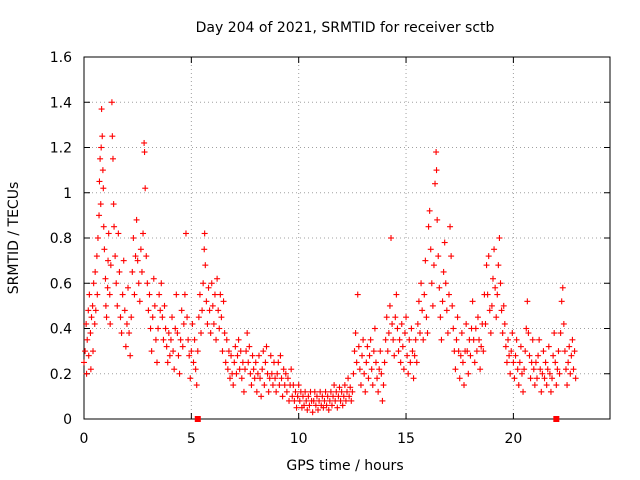 The width and height of the screenshot is (640, 480). Describe the element at coordinates (61, 239) in the screenshot. I see `y-tick-labels: 0 0.2 0.4 0.6 0.8 1 1.2 1.4 1.6` at that location.